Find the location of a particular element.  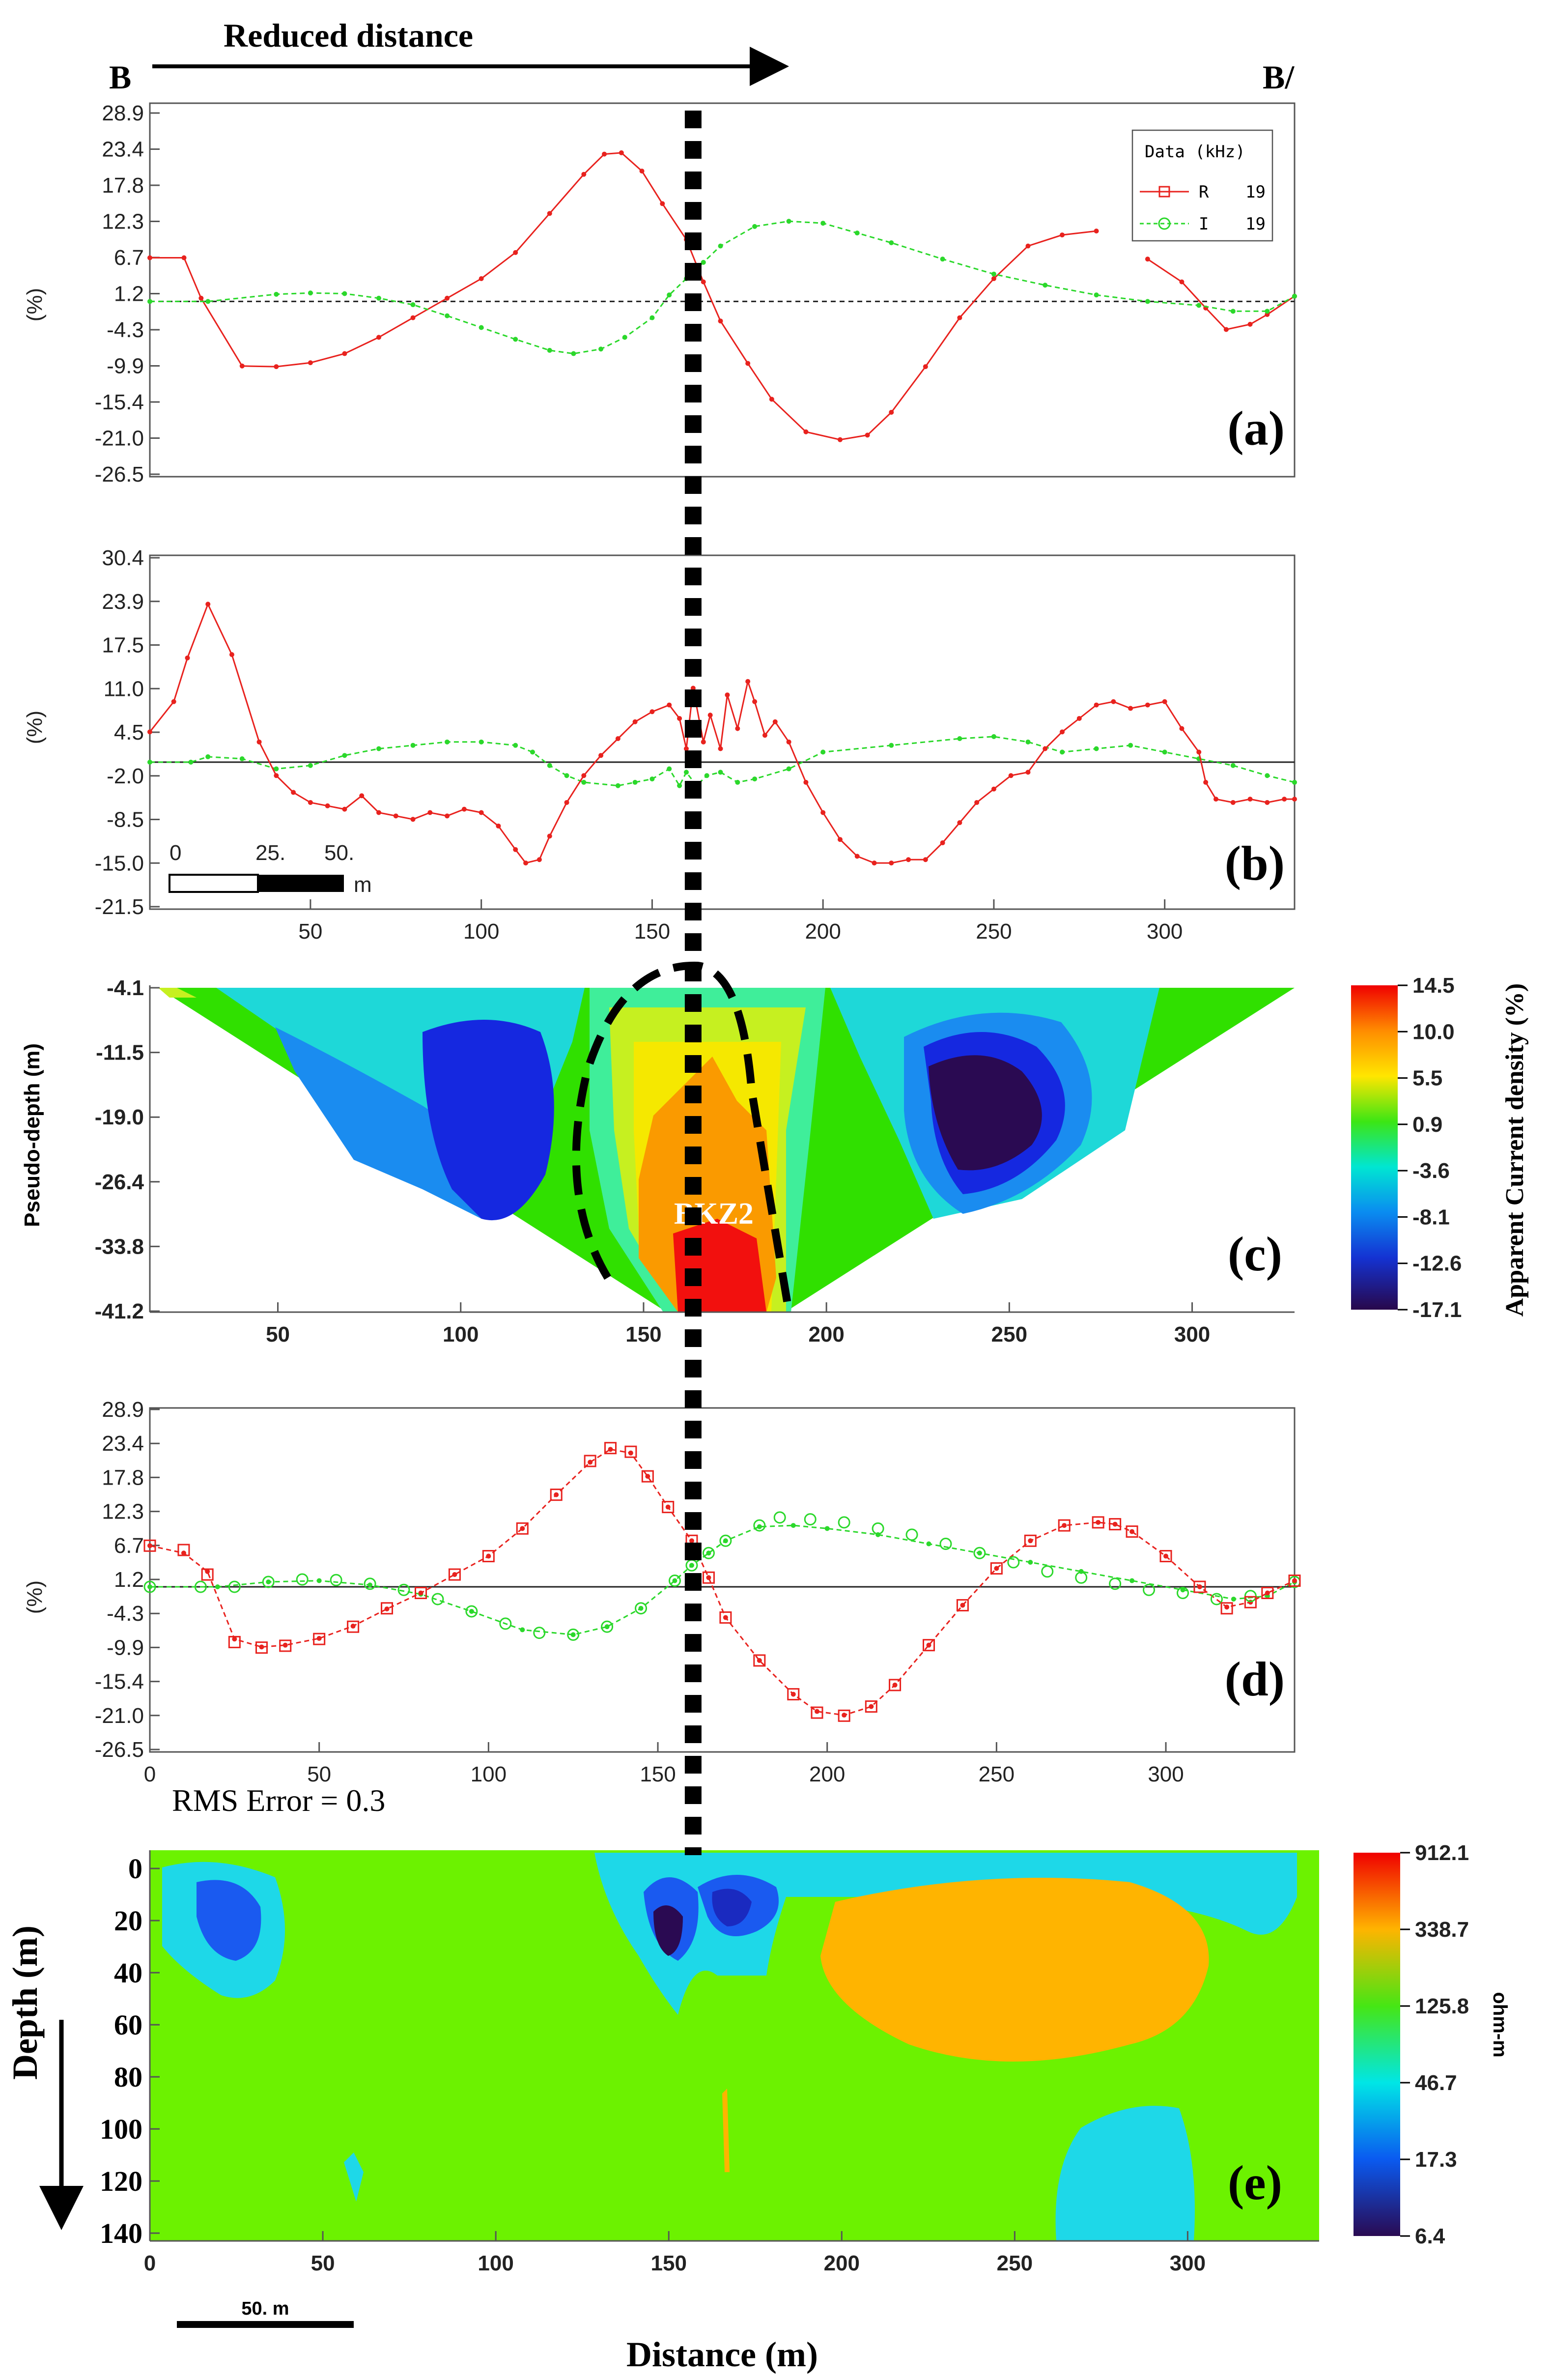

panel-d-y-tick-label: 1.2 is located at coordinates (129, 1580).